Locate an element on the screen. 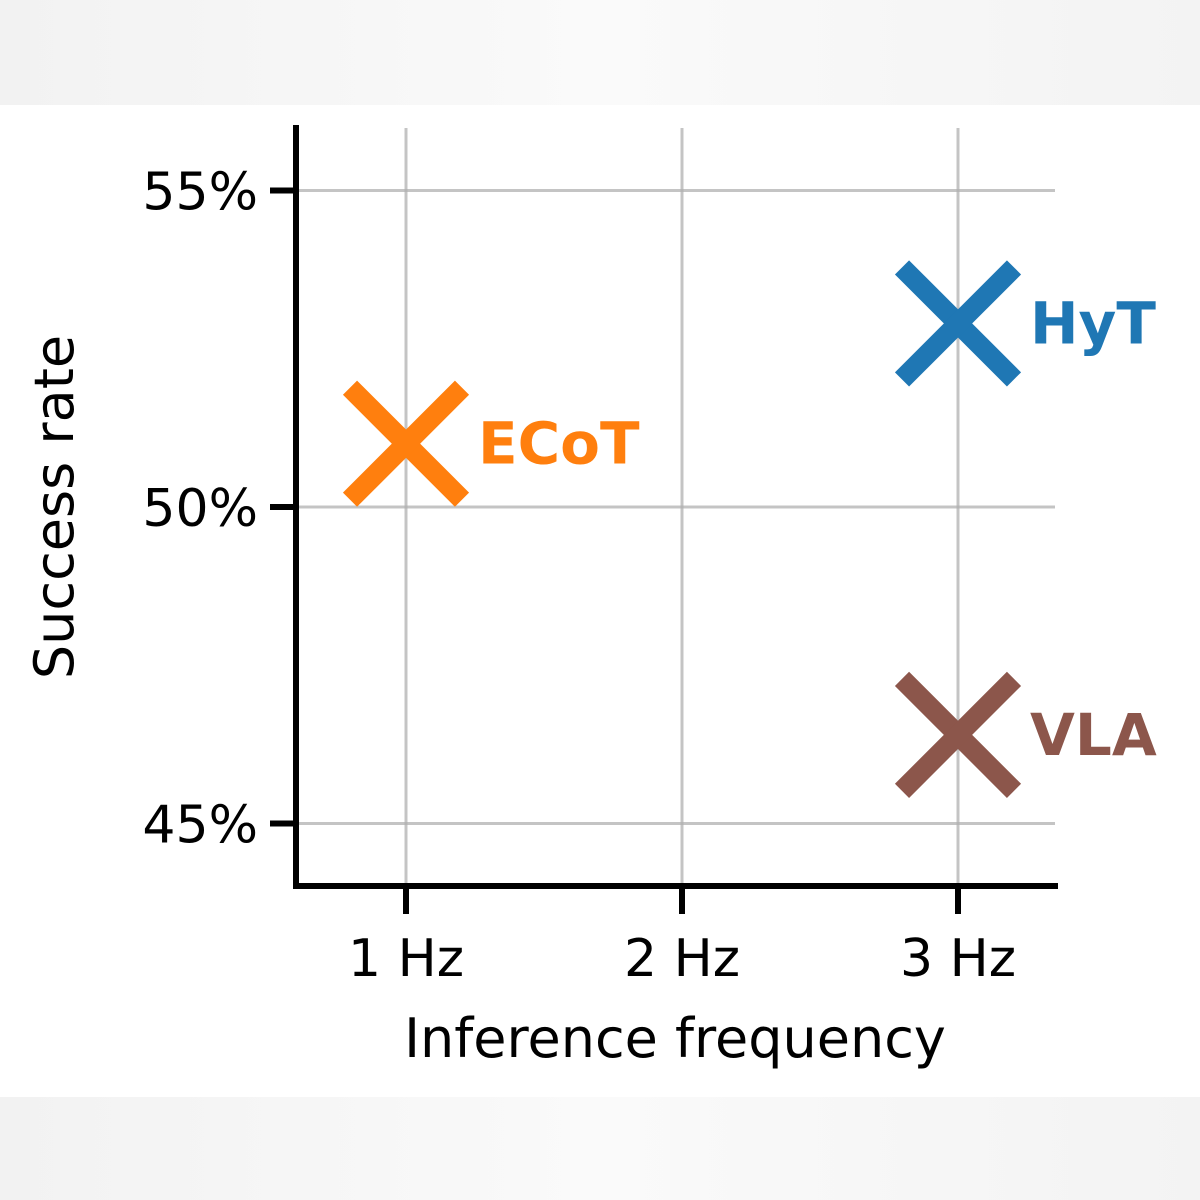 Image resolution: width=1200 pixels, height=1200 pixels. x-tick-label: 3 Hz is located at coordinates (958, 959).